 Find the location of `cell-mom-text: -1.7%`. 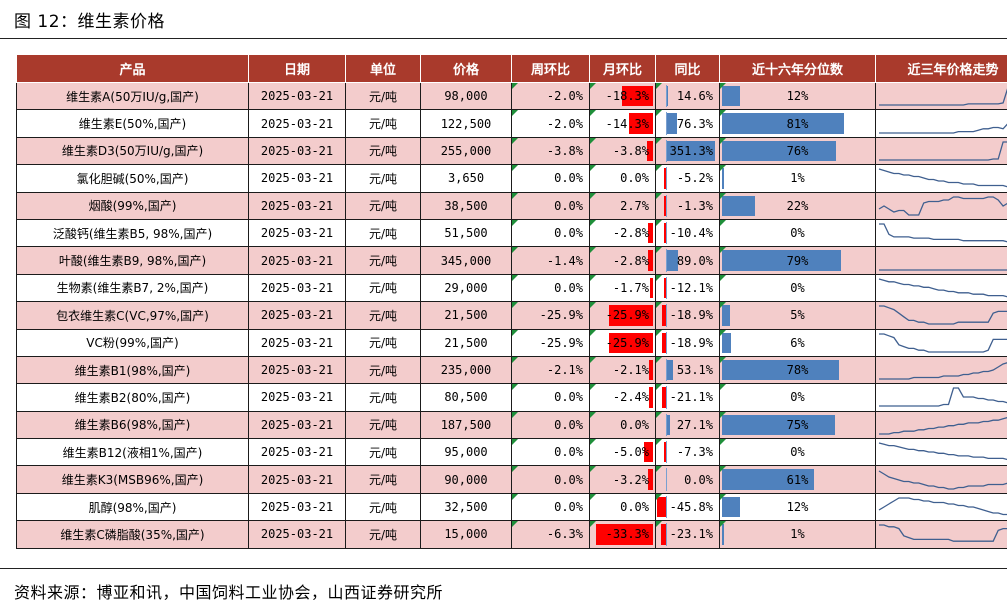

cell-mom-text: -1.7% is located at coordinates (630, 287).